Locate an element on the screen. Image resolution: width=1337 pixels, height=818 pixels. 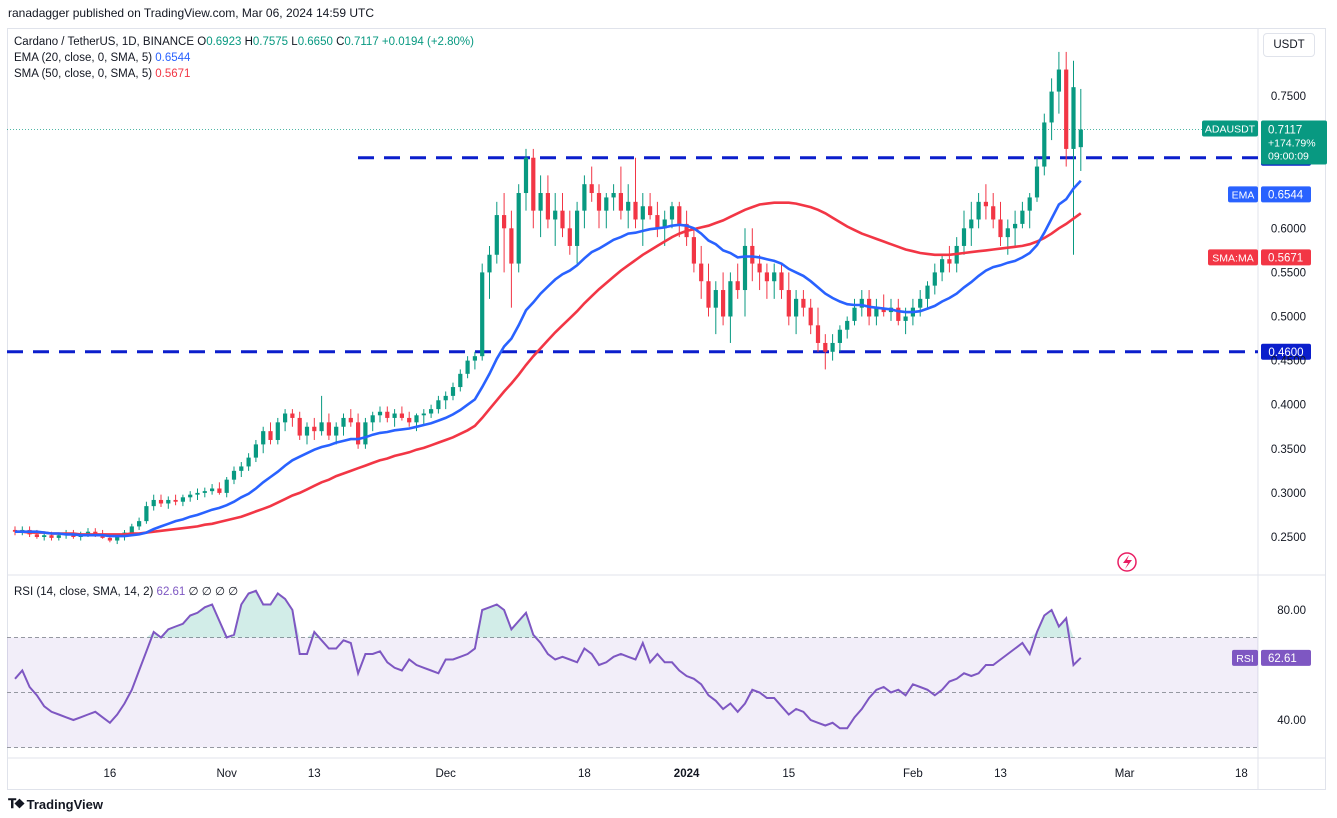
tradingview-logo: 𝐓◆ TradingView is located at coordinates (55, 804).